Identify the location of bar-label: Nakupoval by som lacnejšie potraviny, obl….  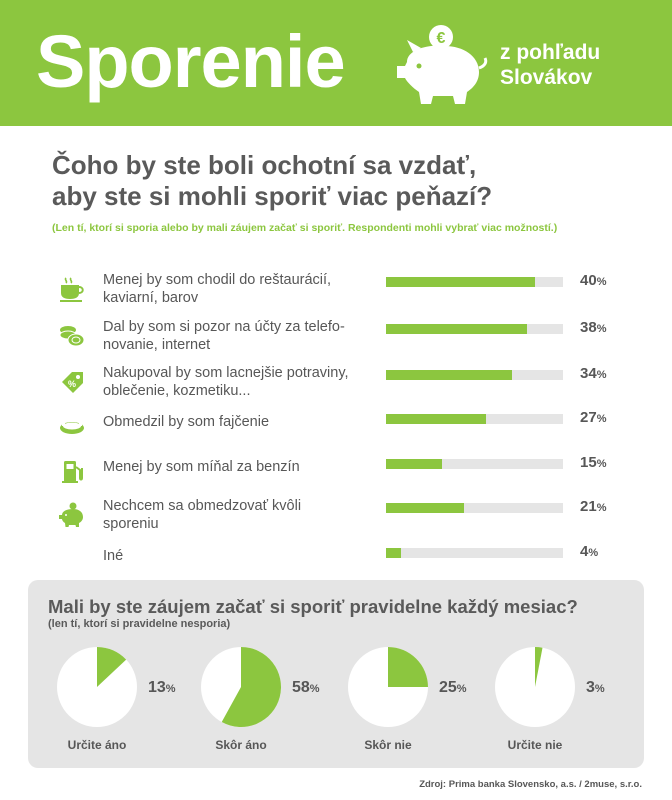
(226, 382).